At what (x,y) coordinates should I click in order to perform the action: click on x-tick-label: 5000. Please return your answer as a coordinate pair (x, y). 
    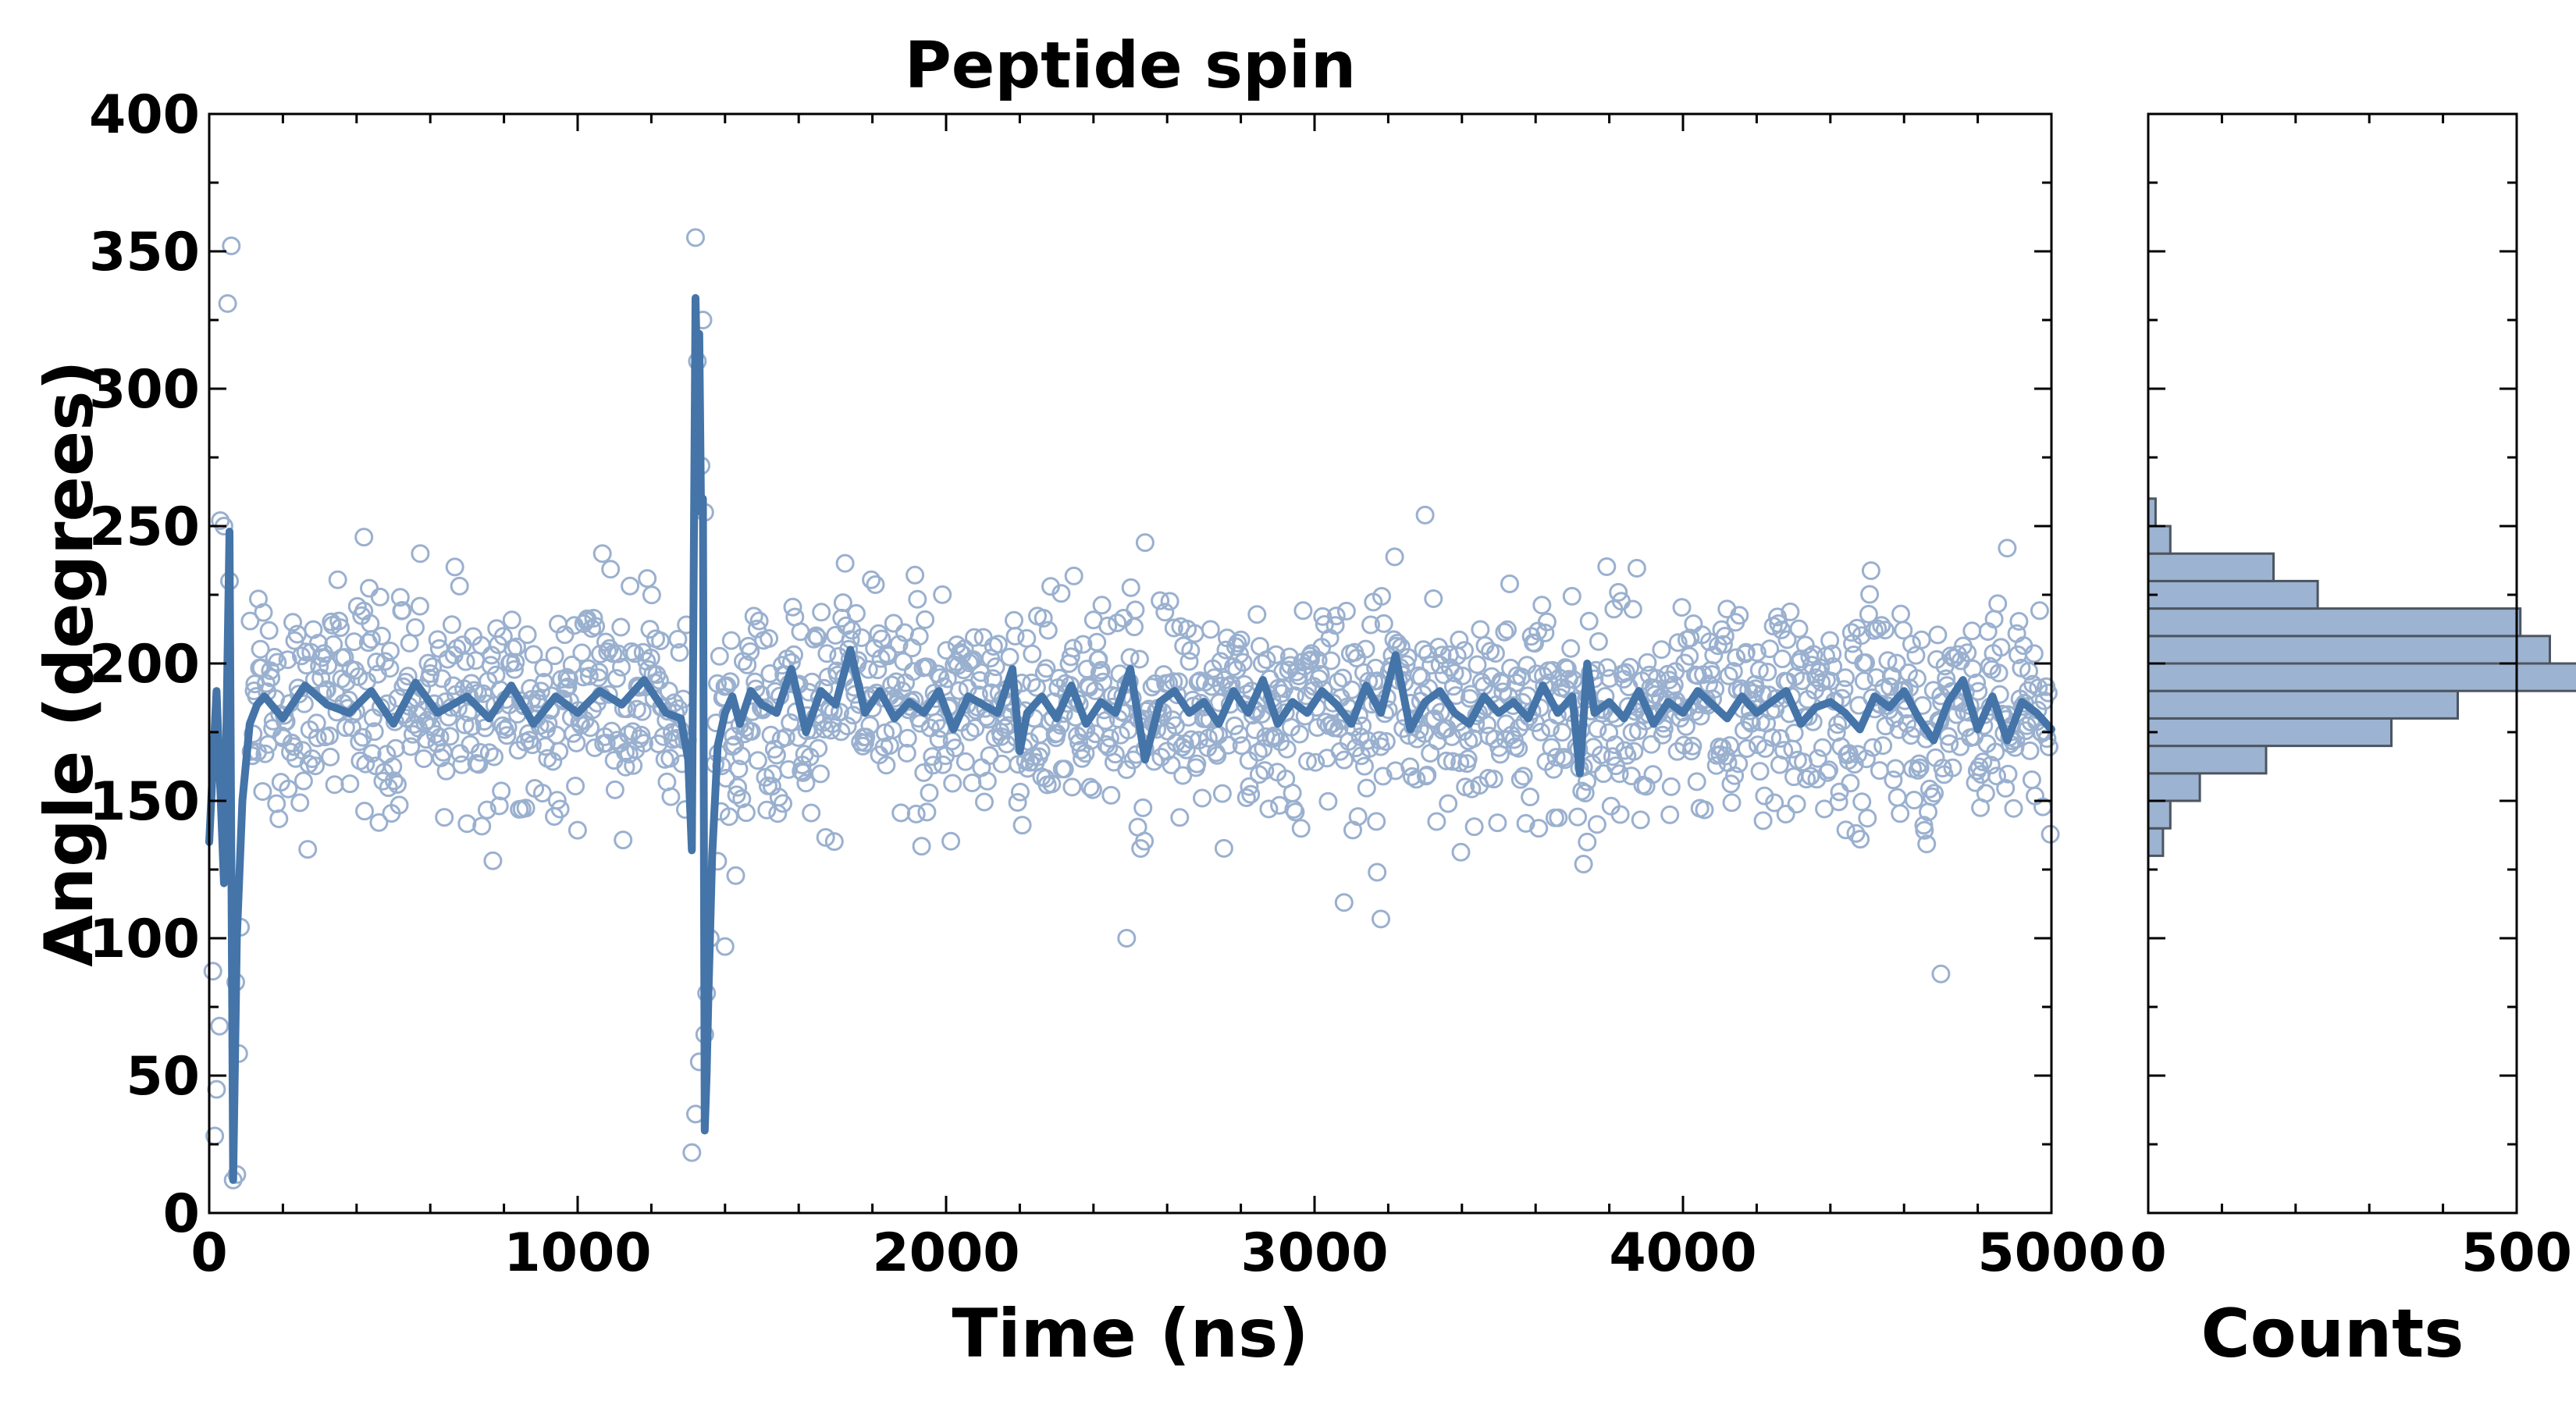
    Looking at the image, I should click on (2051, 1253).